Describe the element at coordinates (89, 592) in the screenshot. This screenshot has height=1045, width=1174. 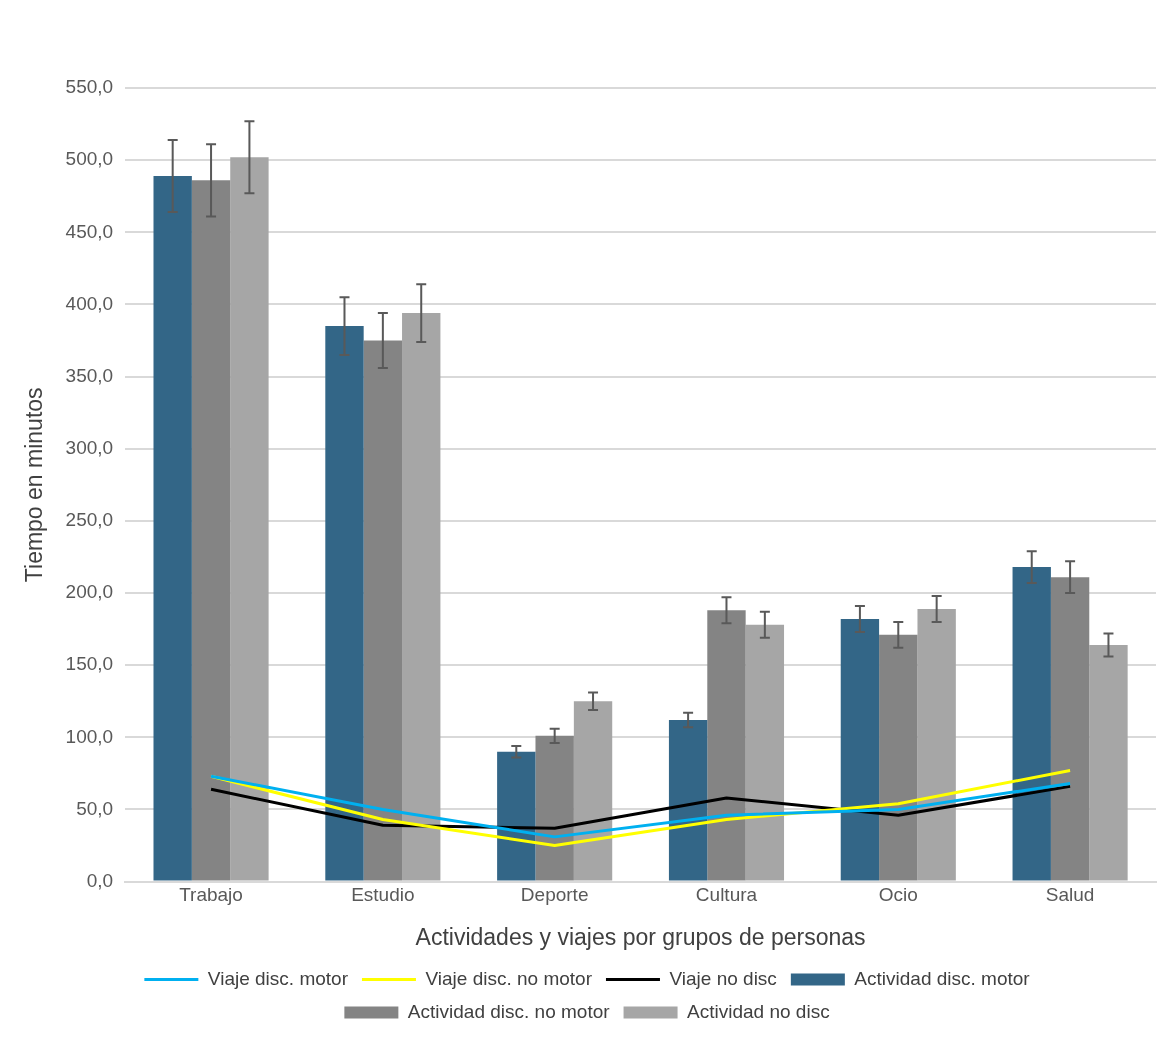
I see `y-tick-label: 200,0` at that location.